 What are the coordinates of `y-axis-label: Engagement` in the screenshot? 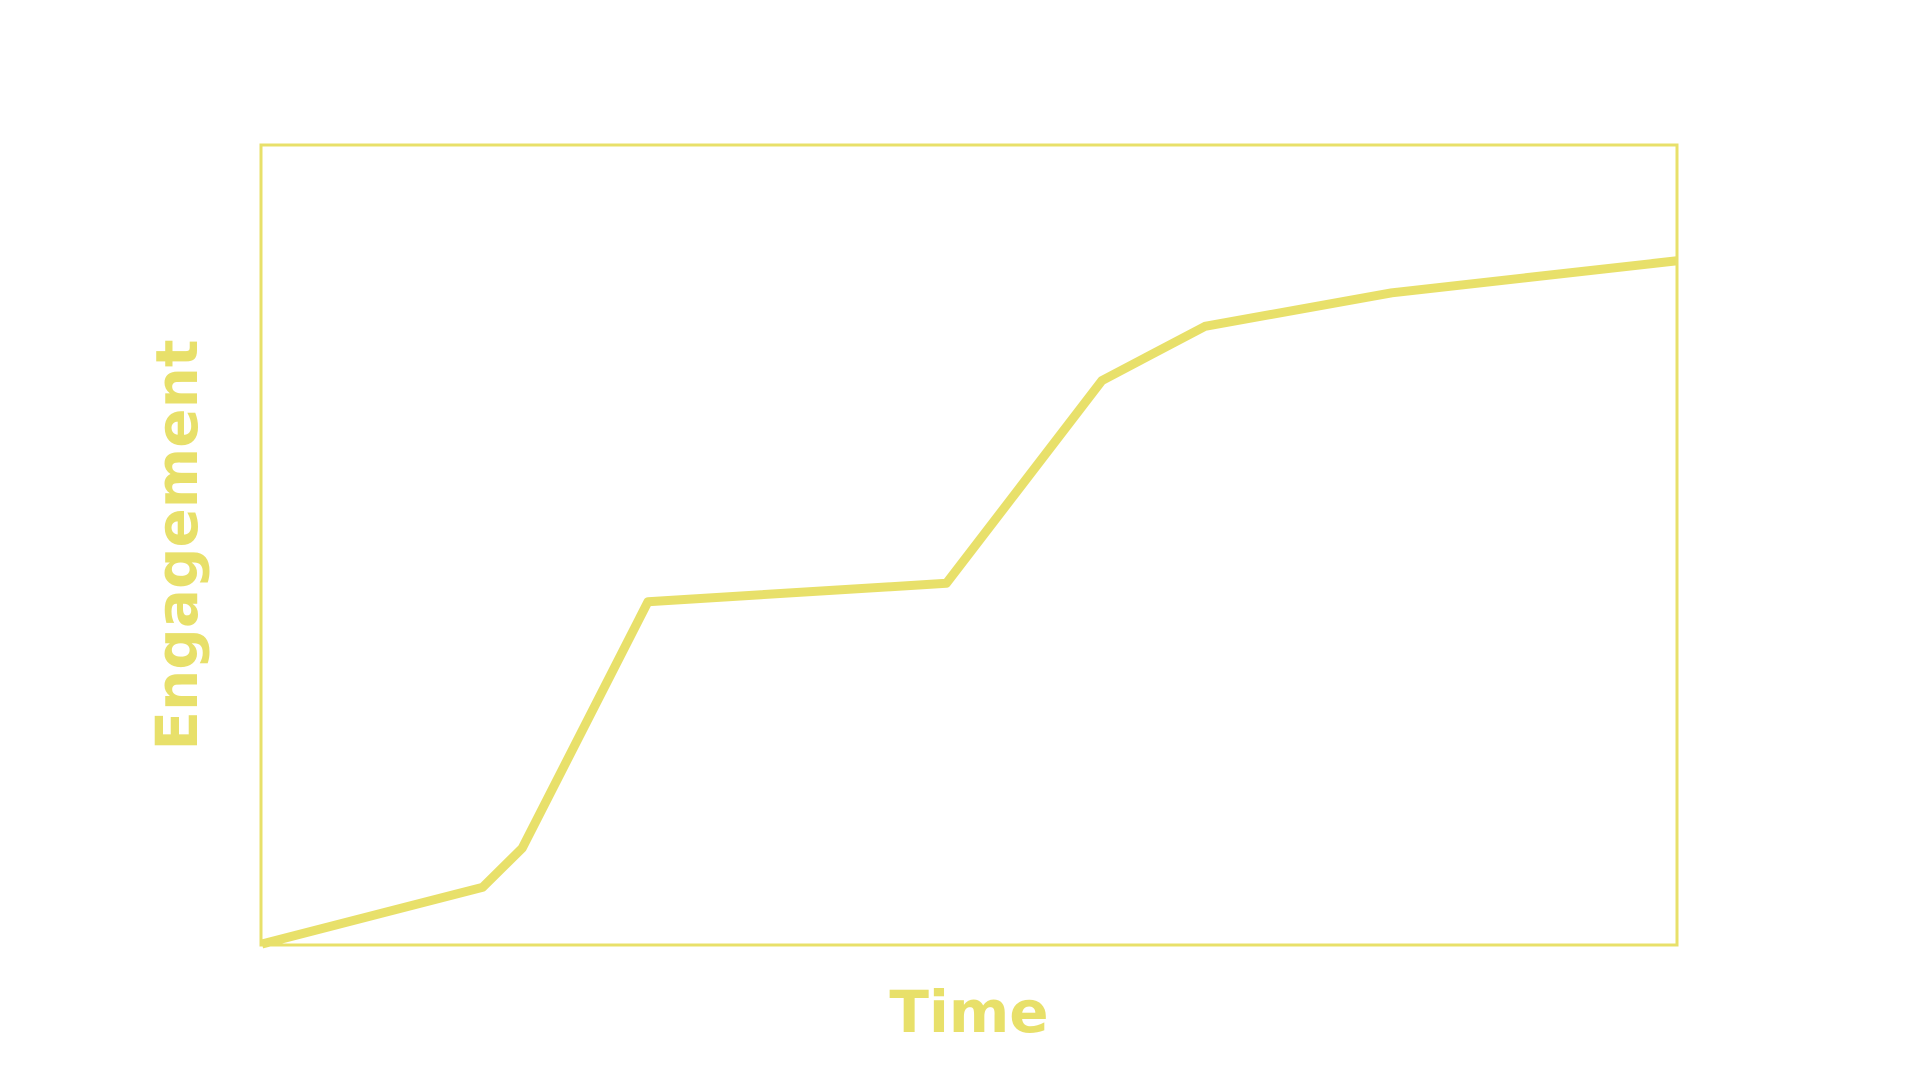 It's located at (177, 544).